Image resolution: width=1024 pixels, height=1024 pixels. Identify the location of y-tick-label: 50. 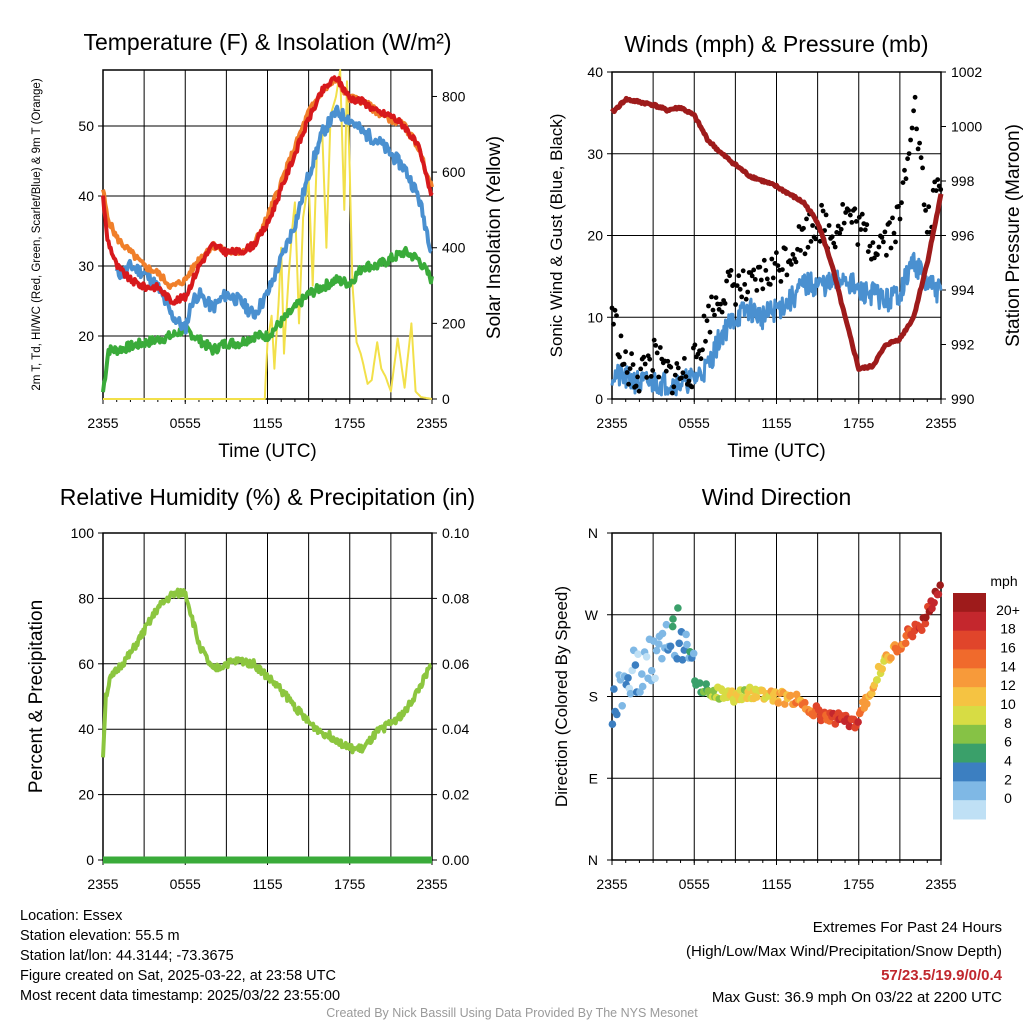
(86, 126).